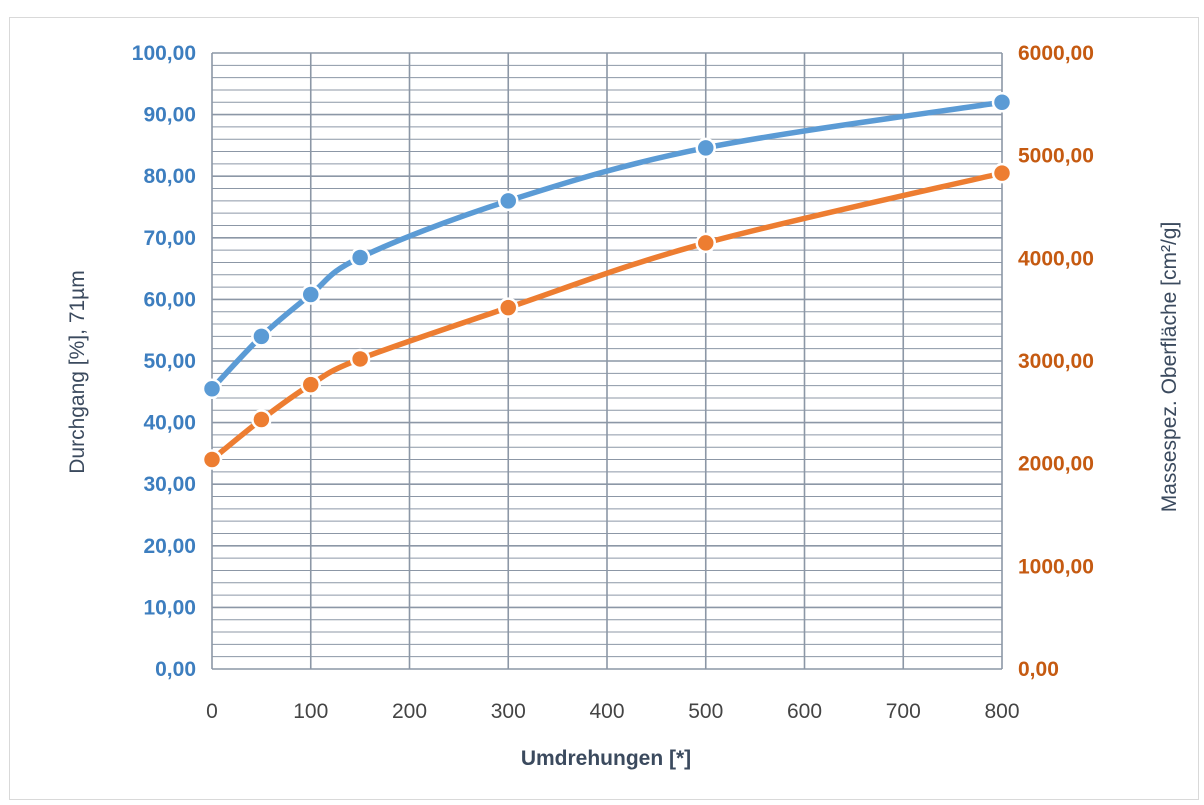  I want to click on x-tick-label: 700, so click(903, 711).